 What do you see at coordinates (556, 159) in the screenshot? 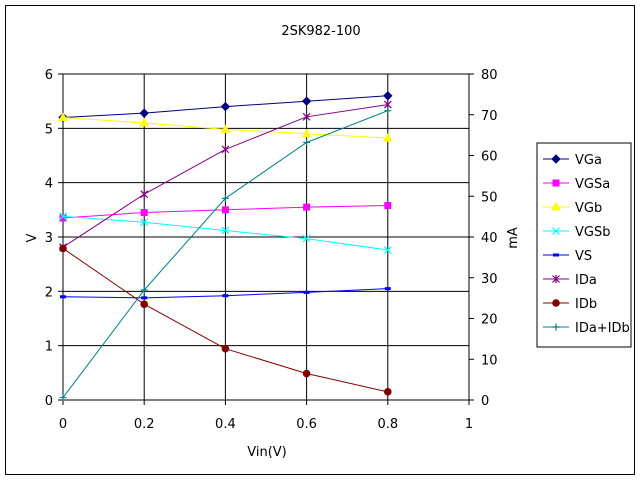
I see `legend-marker-vga` at bounding box center [556, 159].